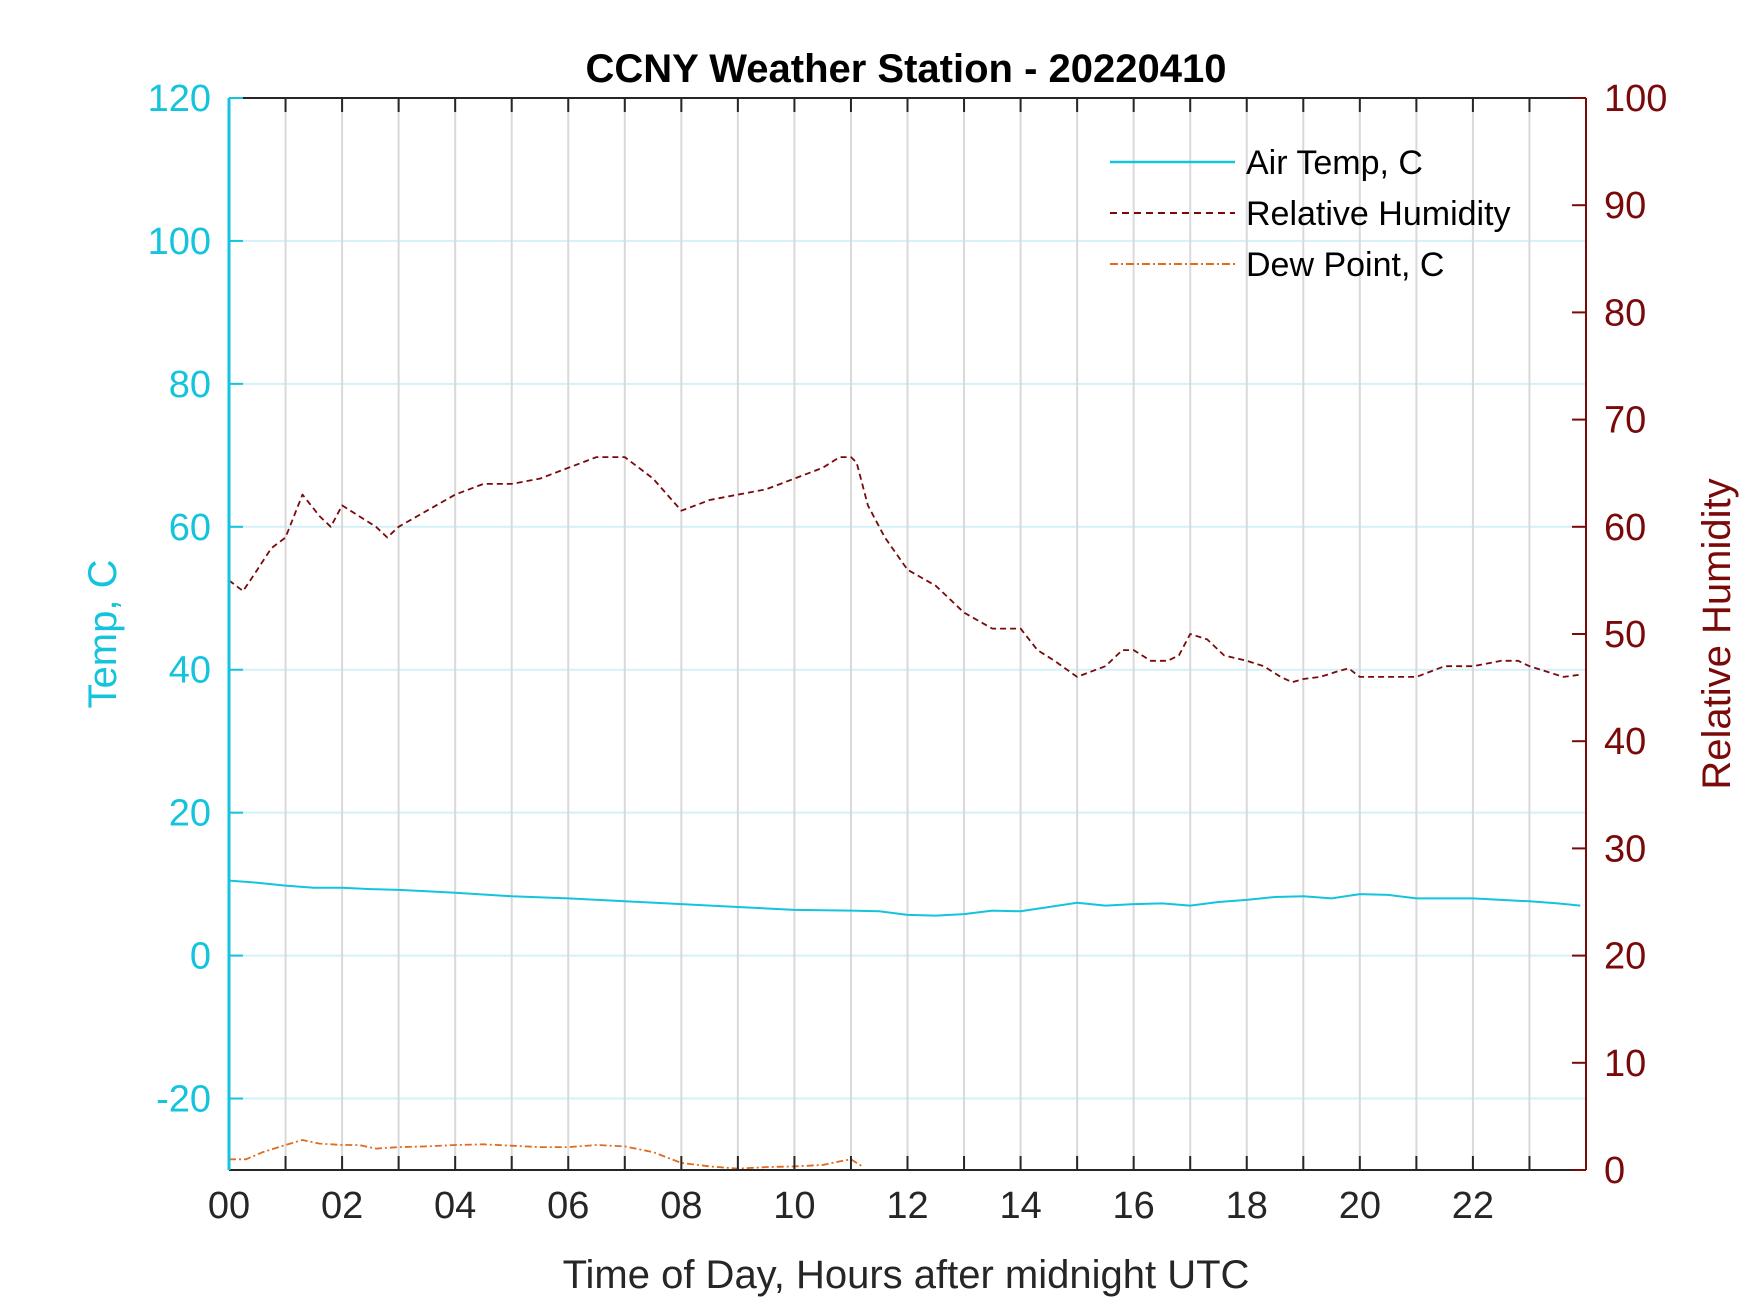 The width and height of the screenshot is (1750, 1313). What do you see at coordinates (568, 1206) in the screenshot?
I see `x-tick-label: 06` at bounding box center [568, 1206].